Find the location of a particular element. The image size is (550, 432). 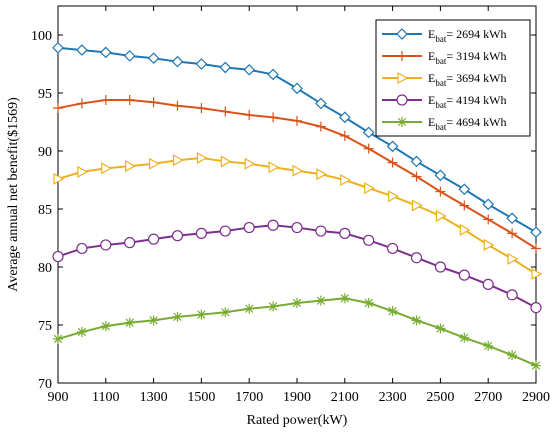

x-tick-label: 1700 is located at coordinates (249, 397).